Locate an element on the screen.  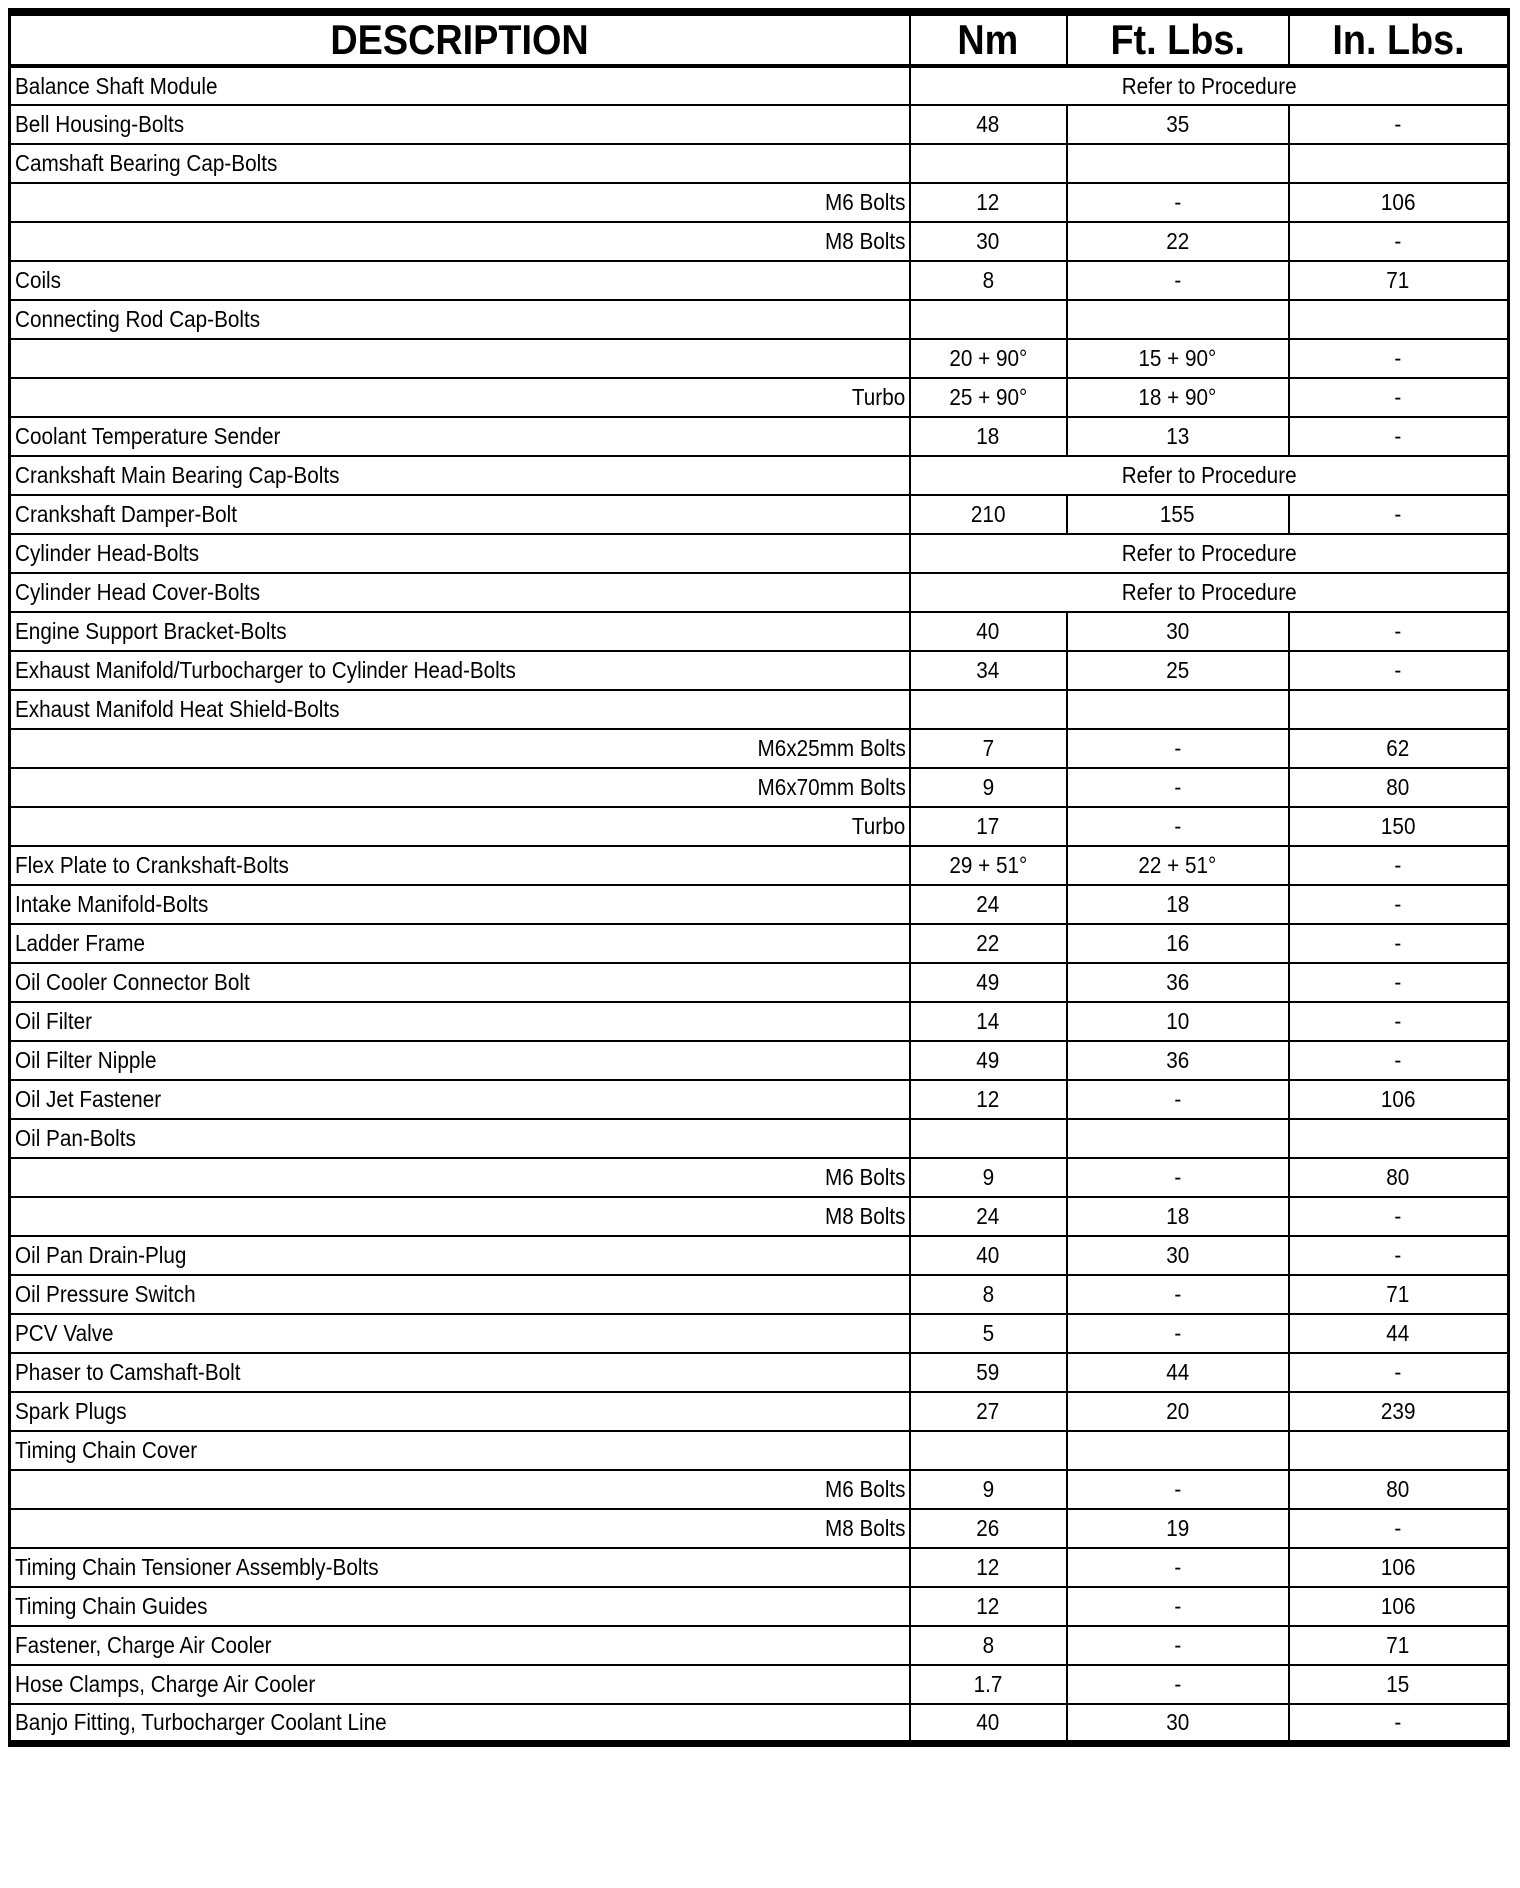
table-row: PCV Valve 5 - 44 is located at coordinates (759, 1333).